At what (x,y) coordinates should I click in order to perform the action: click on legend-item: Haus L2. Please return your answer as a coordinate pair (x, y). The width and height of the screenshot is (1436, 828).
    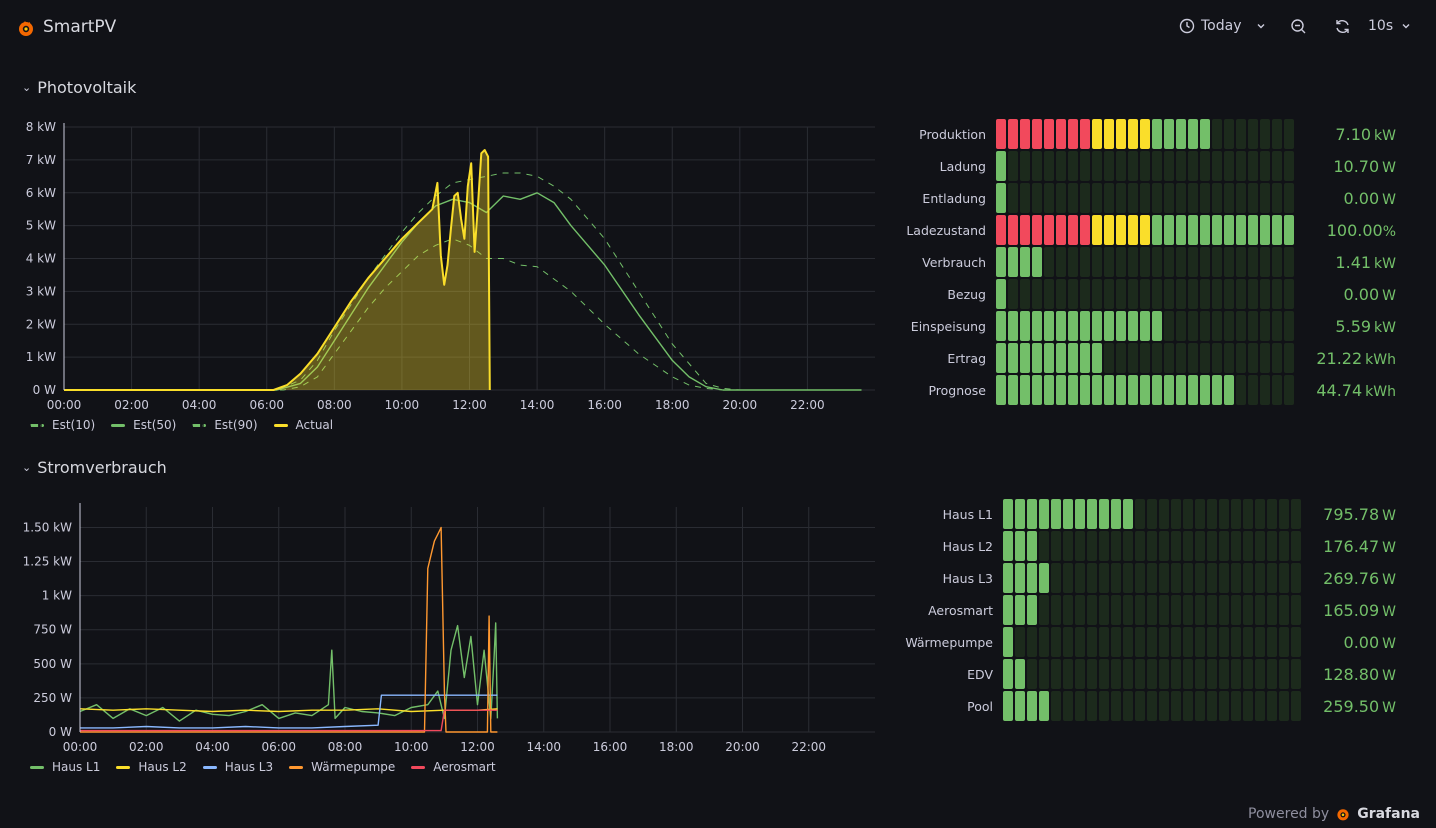
    Looking at the image, I should click on (151, 767).